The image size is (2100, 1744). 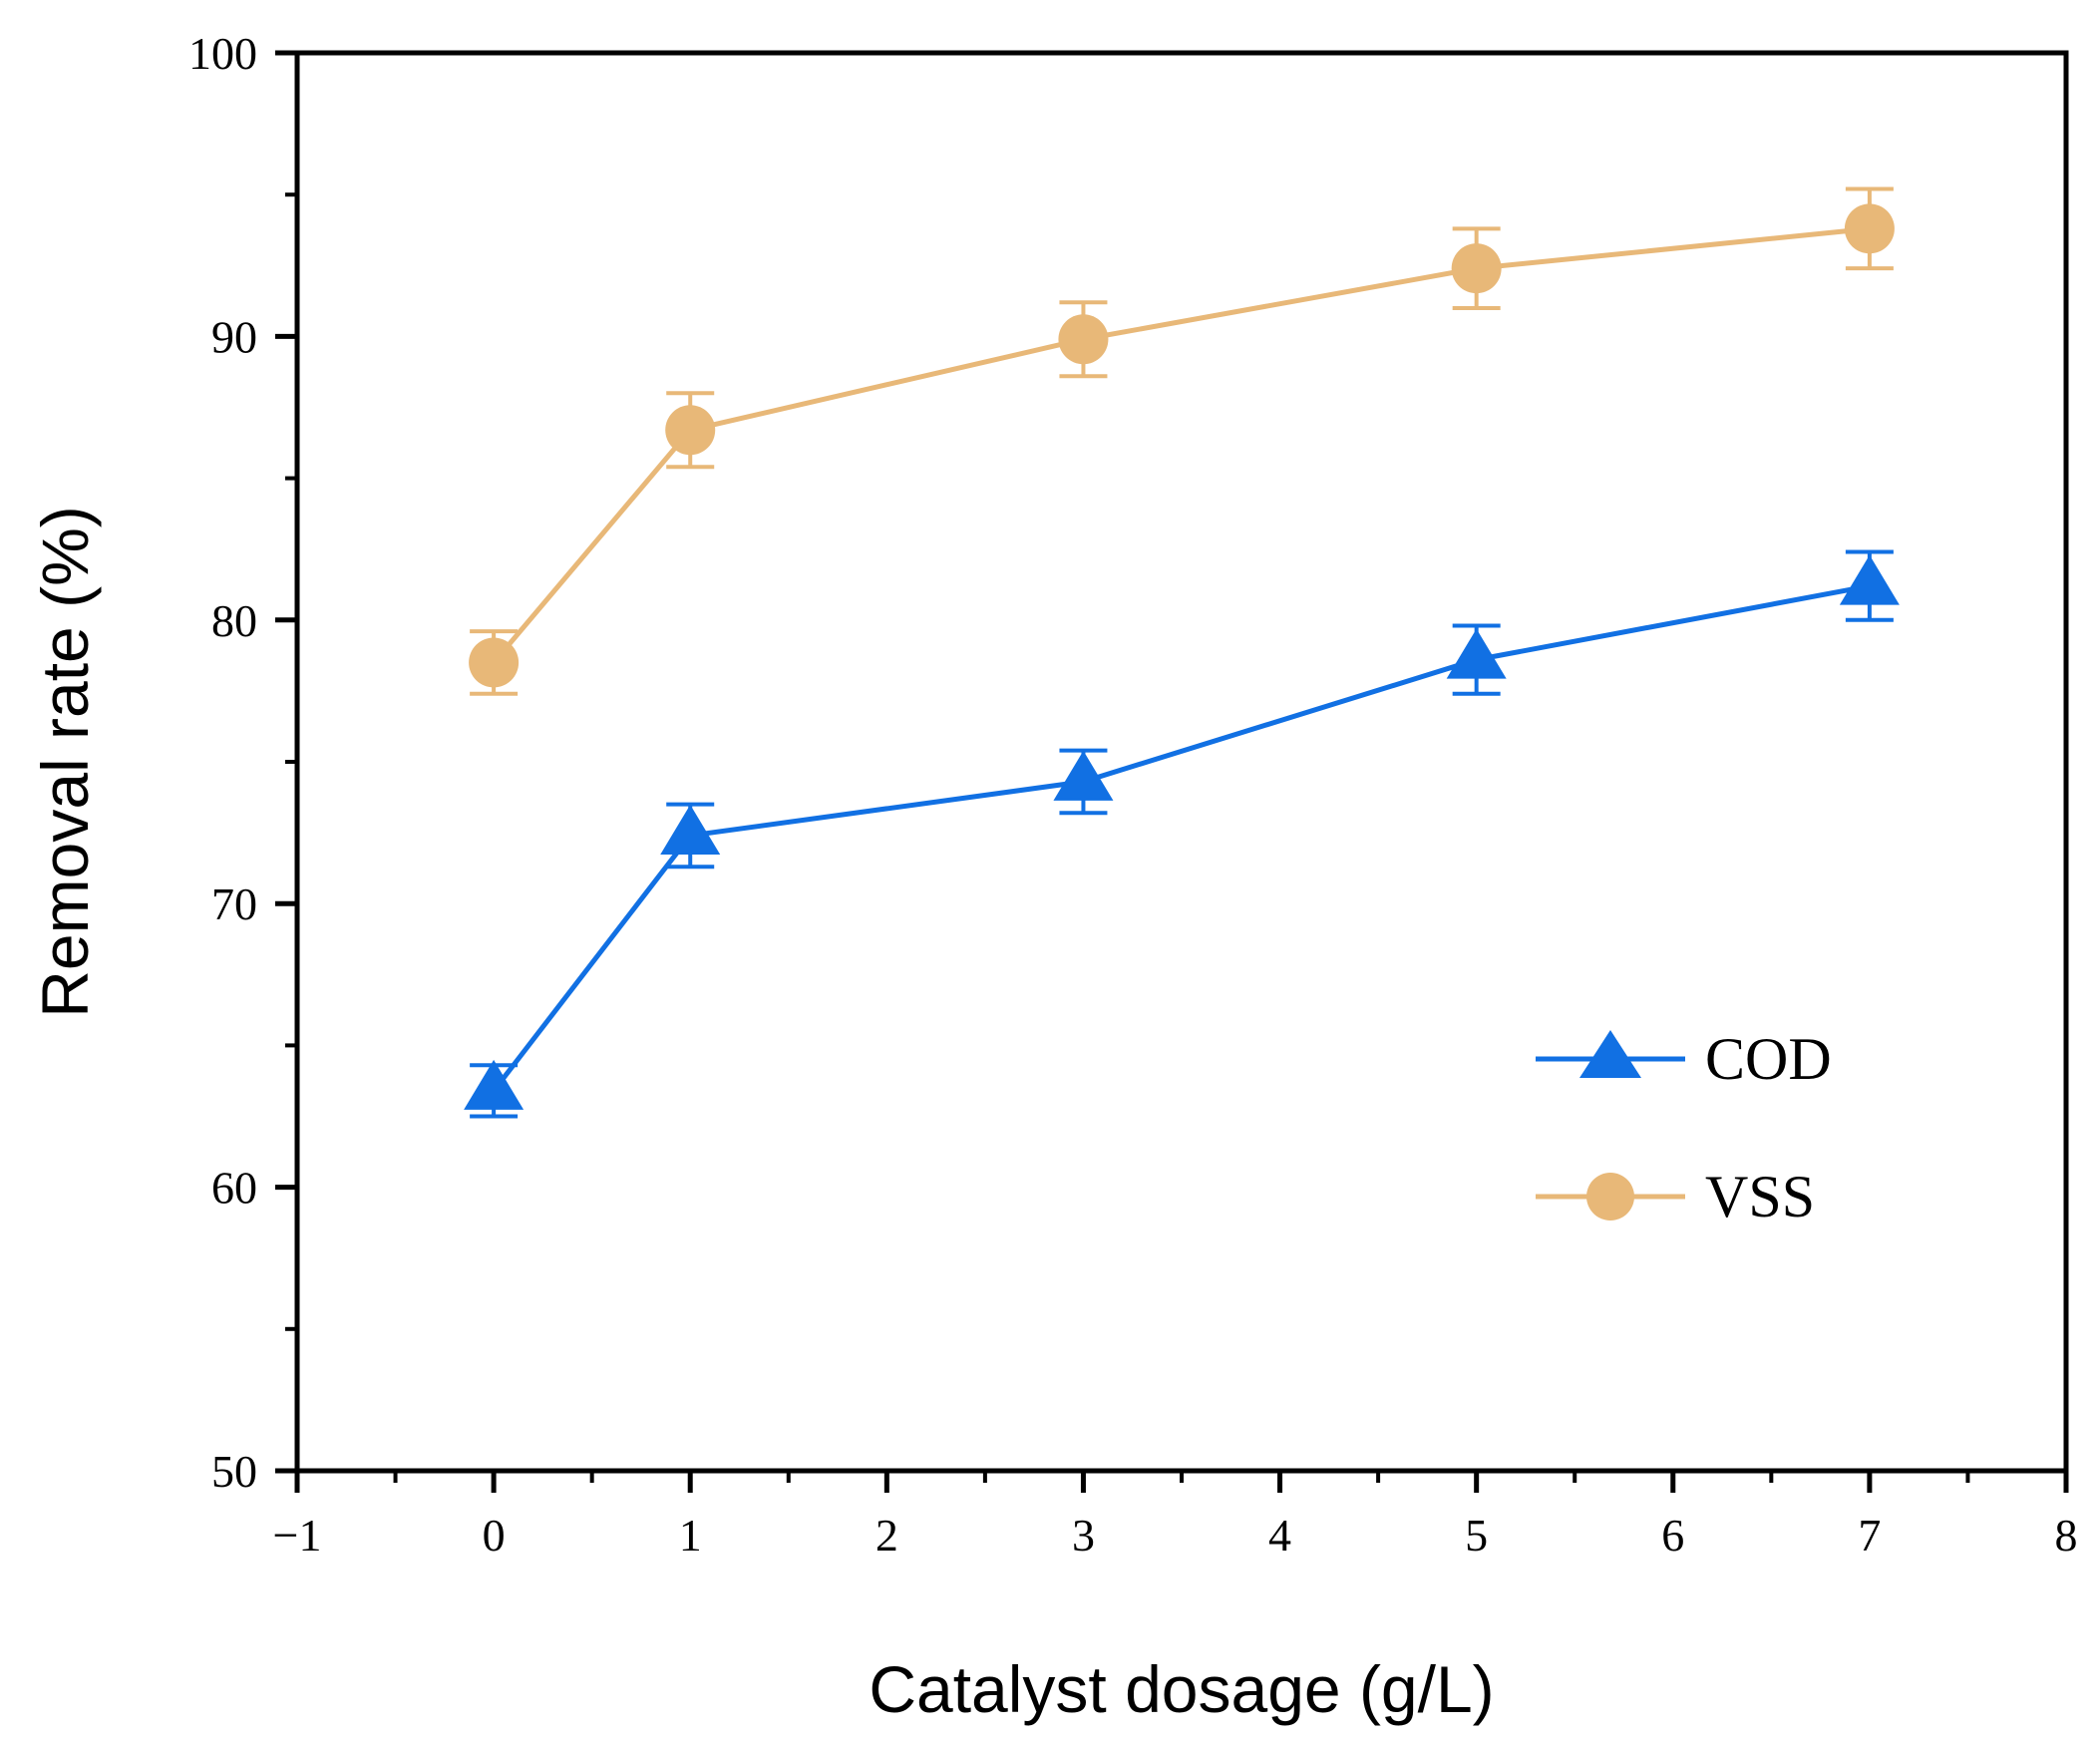 What do you see at coordinates (1760, 1196) in the screenshot?
I see `legend-label-vss: VSS` at bounding box center [1760, 1196].